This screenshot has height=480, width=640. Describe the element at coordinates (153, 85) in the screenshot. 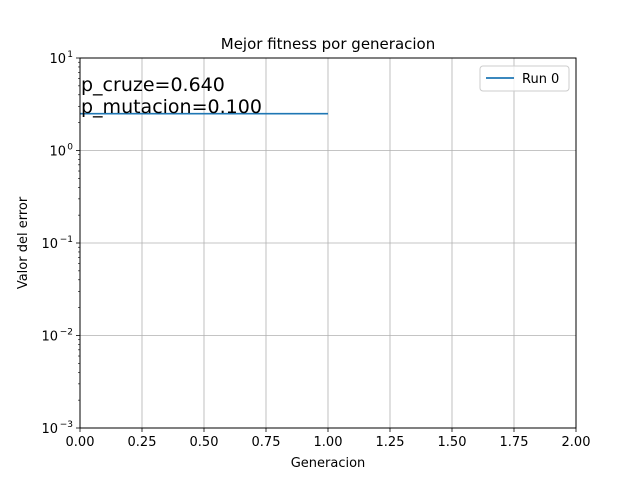

I see `annotation-p-cruze: p_cruze=0.640` at that location.